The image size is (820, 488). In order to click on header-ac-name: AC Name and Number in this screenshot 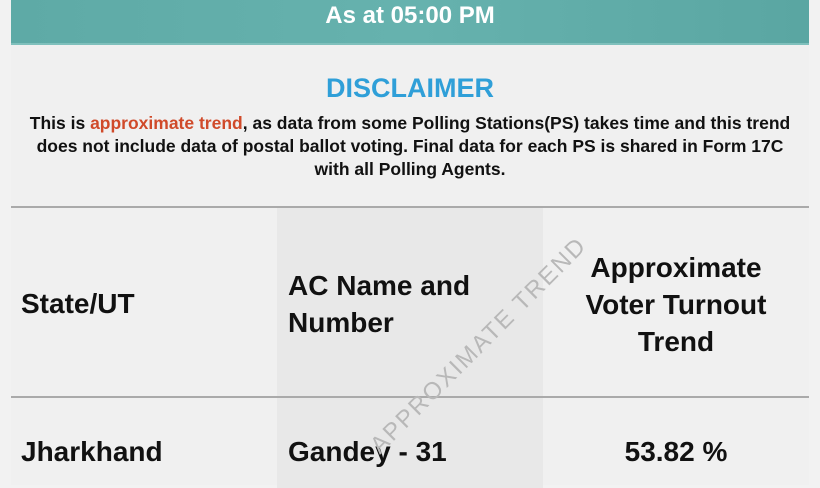, I will do `click(379, 304)`.